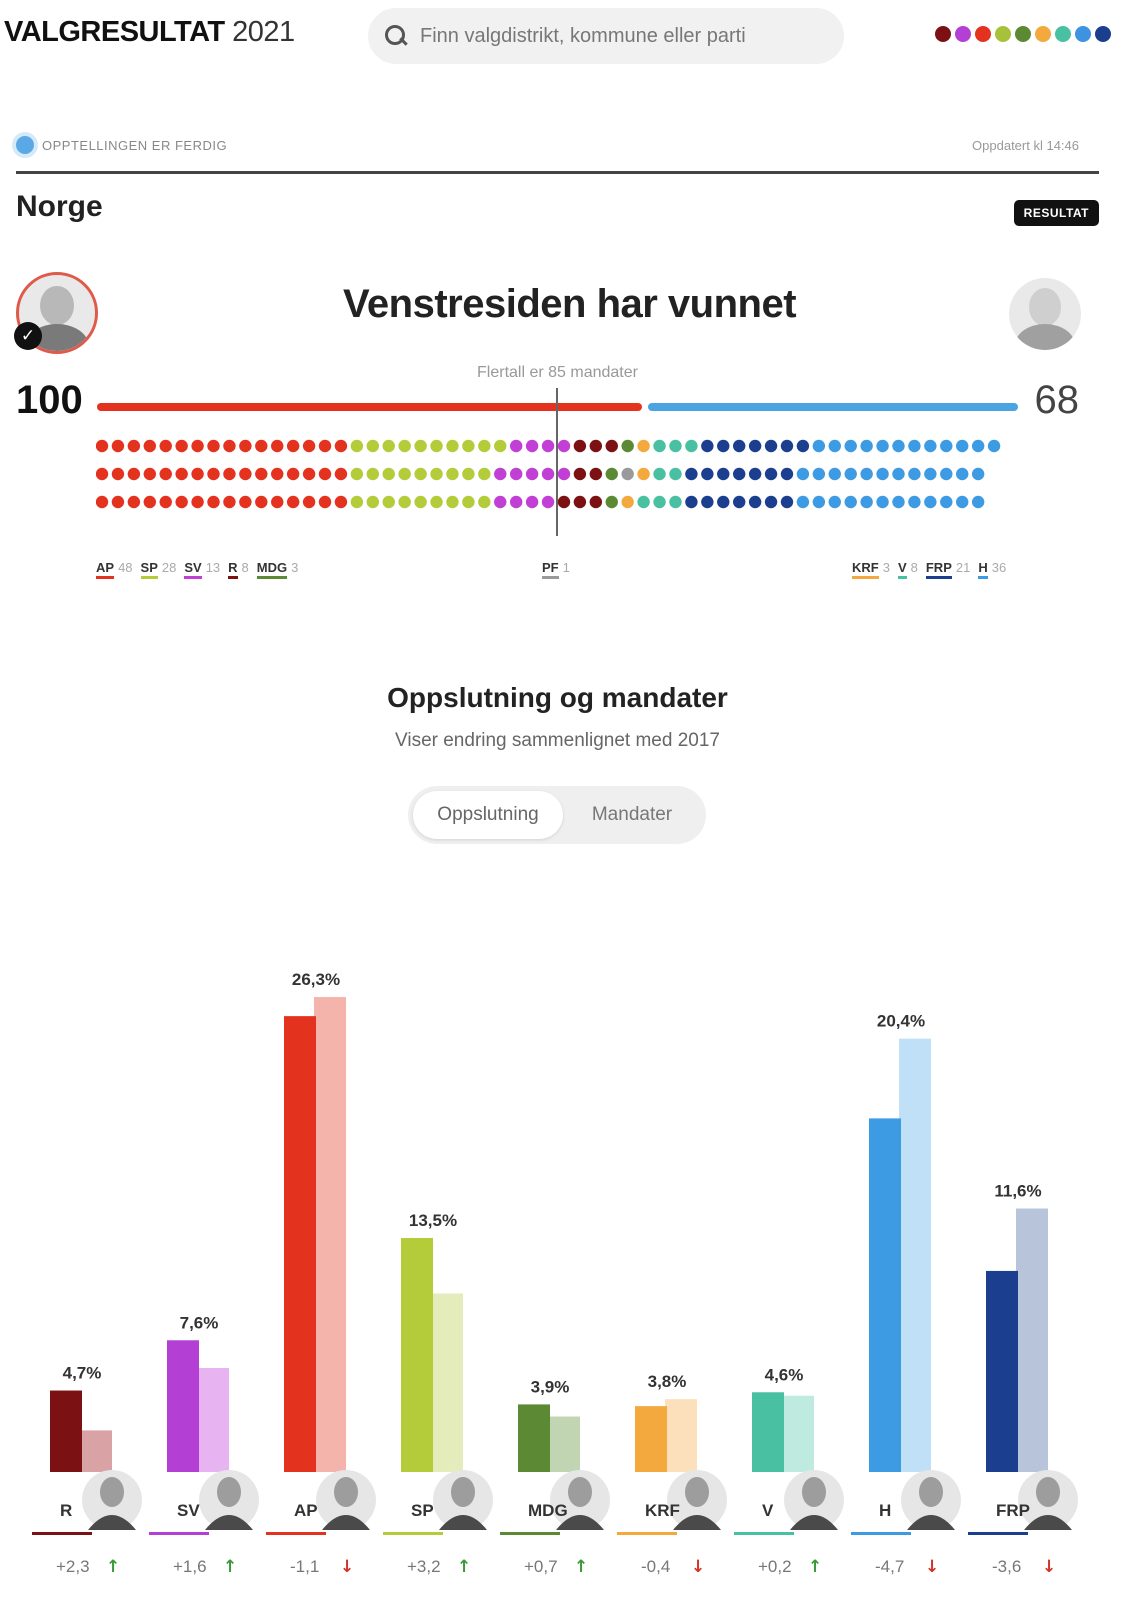 This screenshot has width=1139, height=1600. I want to click on status-label: OPPTELLINGEN ER FERDIG, so click(135, 145).